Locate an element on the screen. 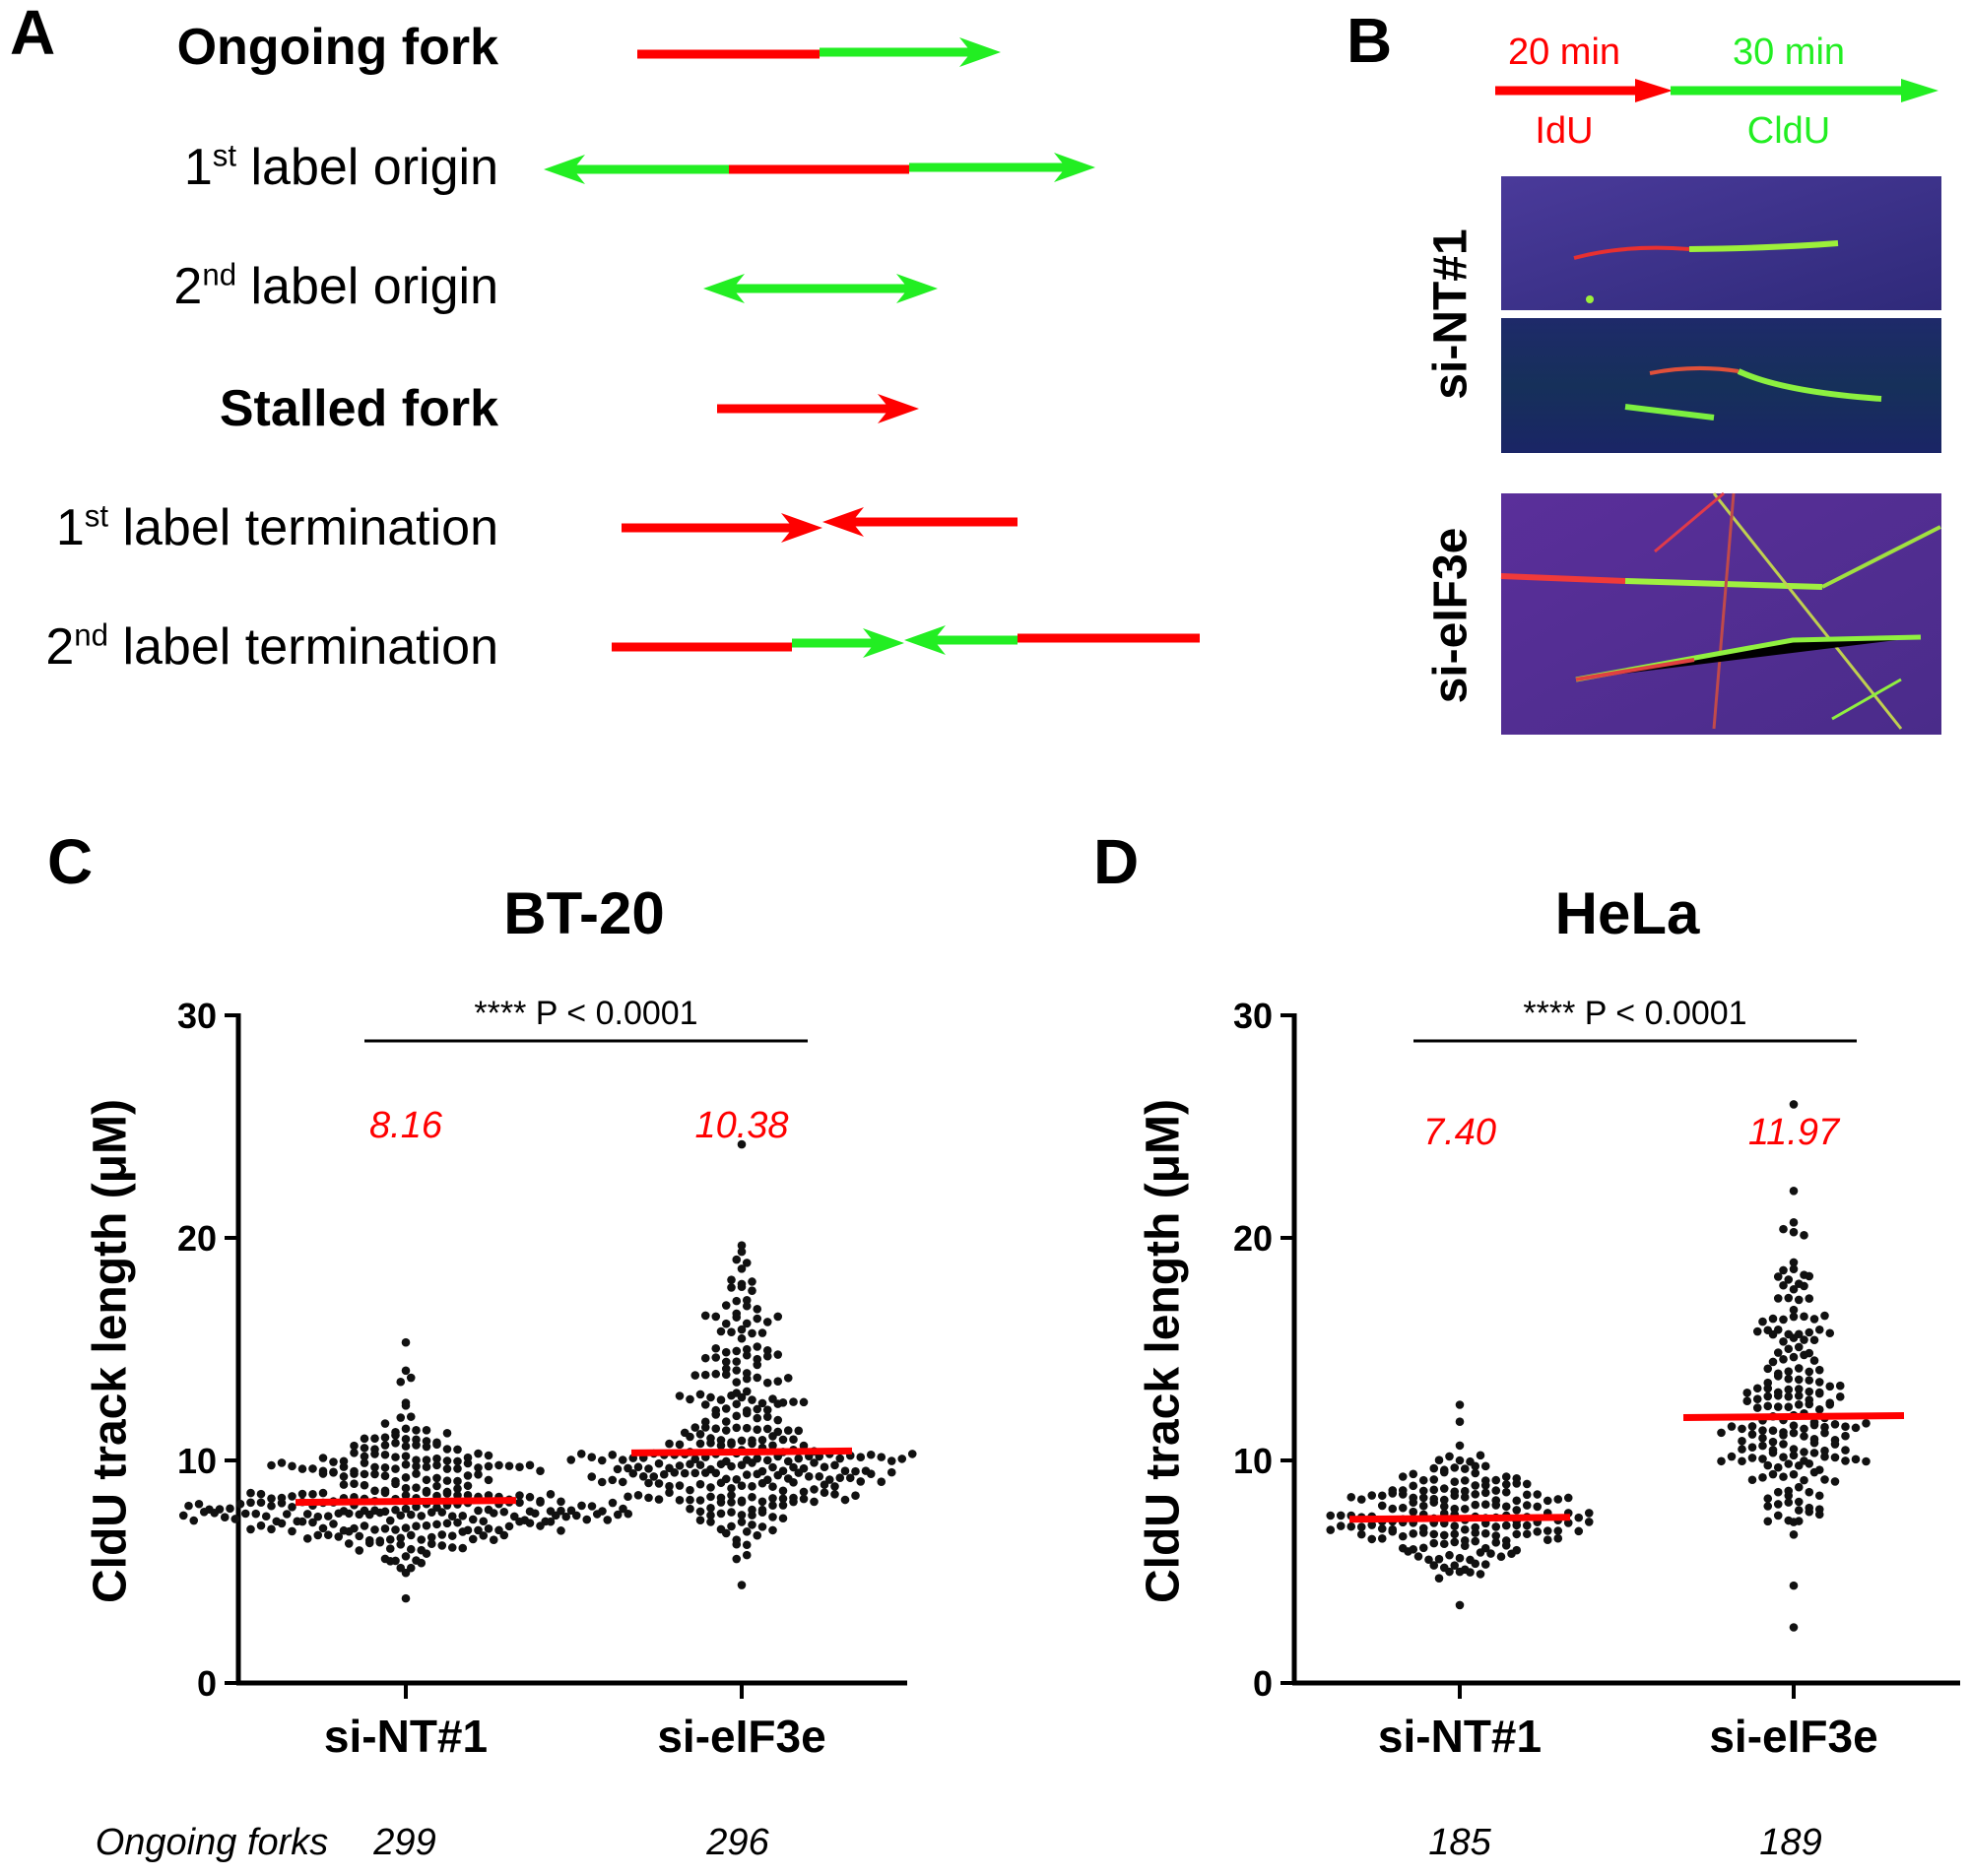 This screenshot has height=1876, width=1970. label-part: 2 is located at coordinates (60, 647).